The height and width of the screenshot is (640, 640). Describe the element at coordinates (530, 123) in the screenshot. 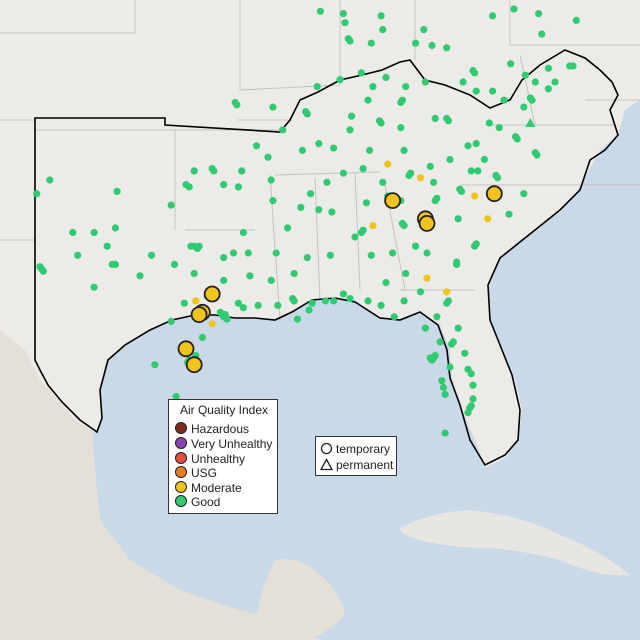

I see `permanent-monitor-marker` at that location.